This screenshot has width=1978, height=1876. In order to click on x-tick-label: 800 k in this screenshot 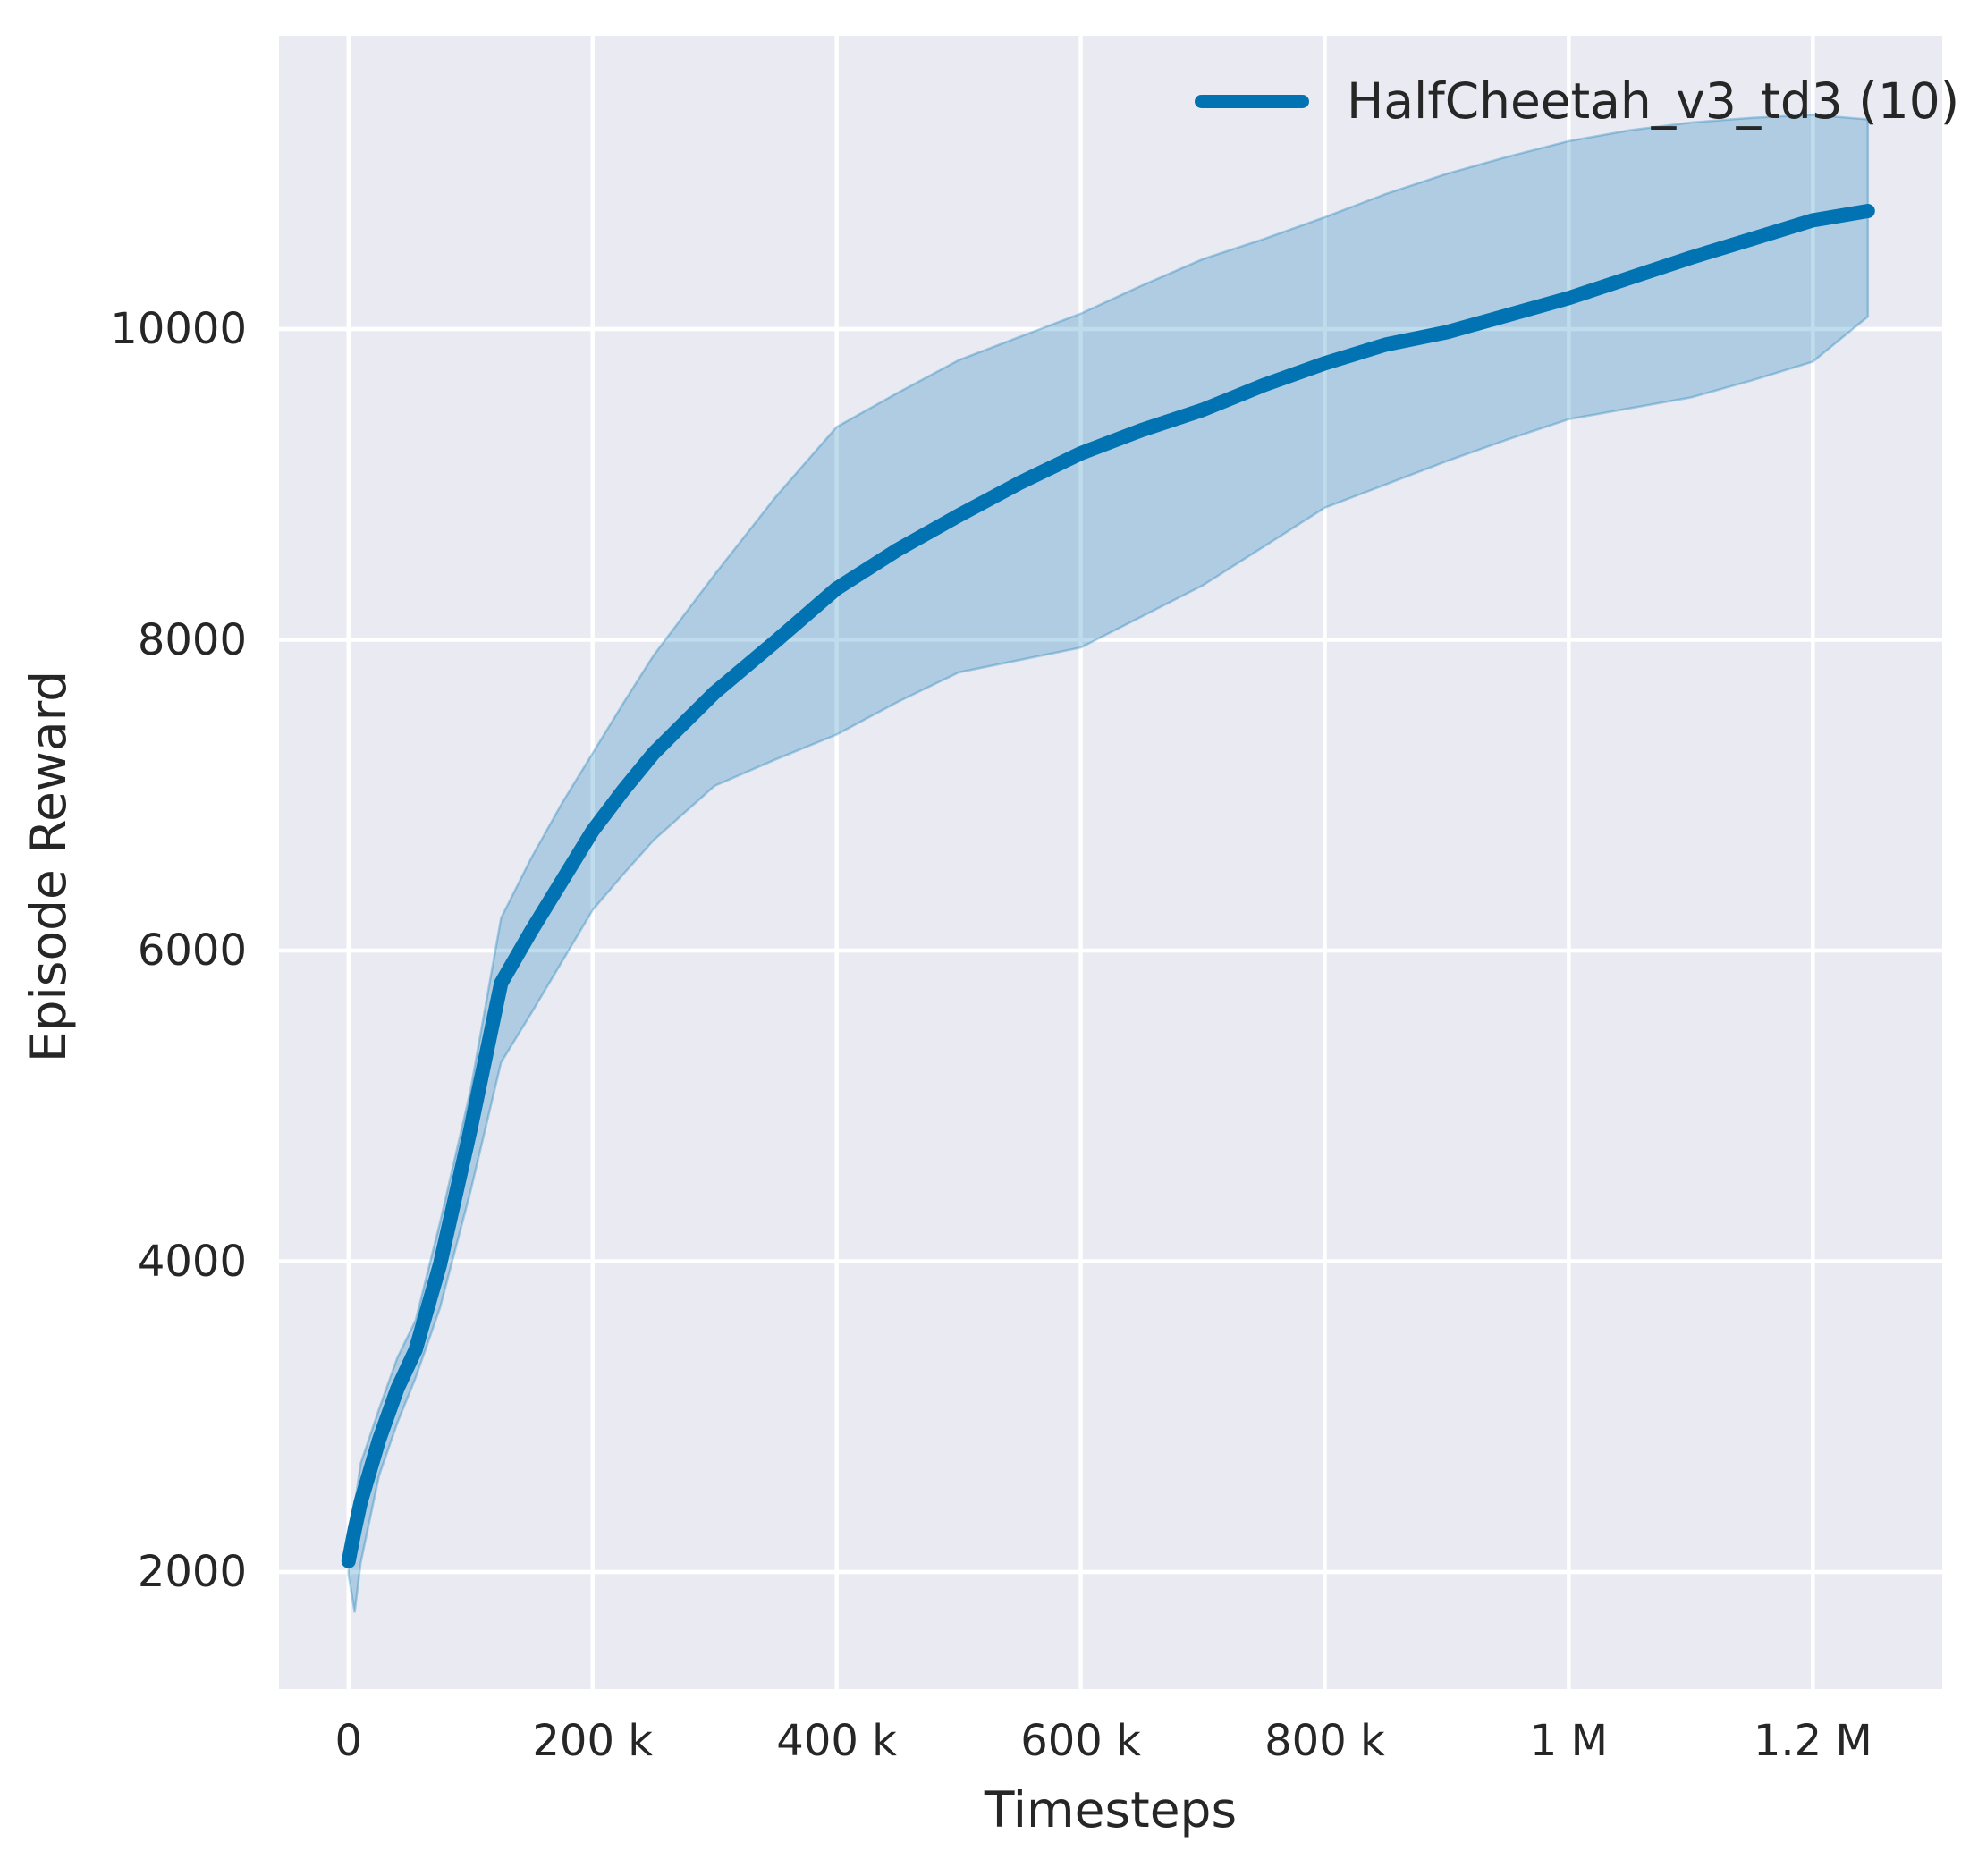, I will do `click(1324, 1741)`.